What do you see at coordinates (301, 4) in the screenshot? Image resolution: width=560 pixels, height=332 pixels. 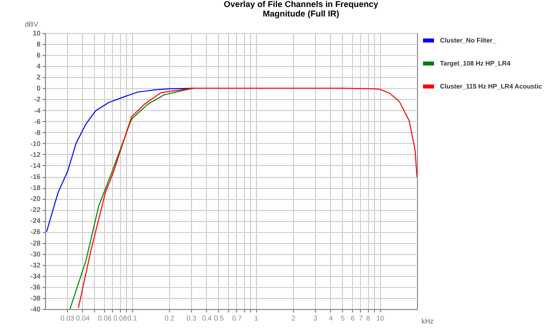 I see `chart-title: Overlay of File Channels in Frequency` at bounding box center [301, 4].